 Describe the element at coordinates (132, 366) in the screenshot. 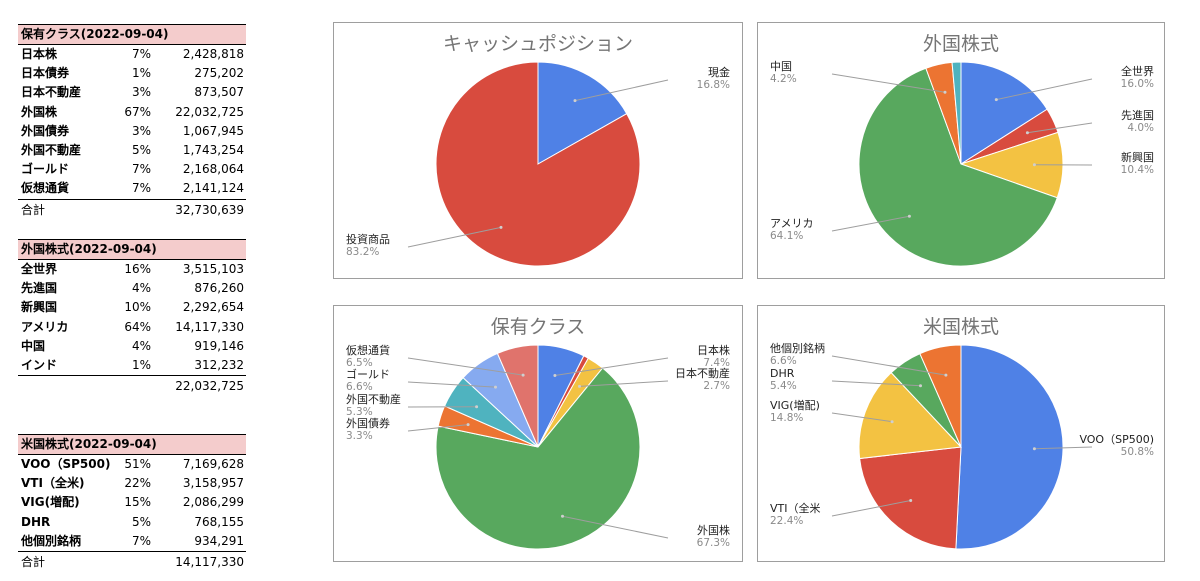

I see `table-row: インド 1% 312,232` at that location.